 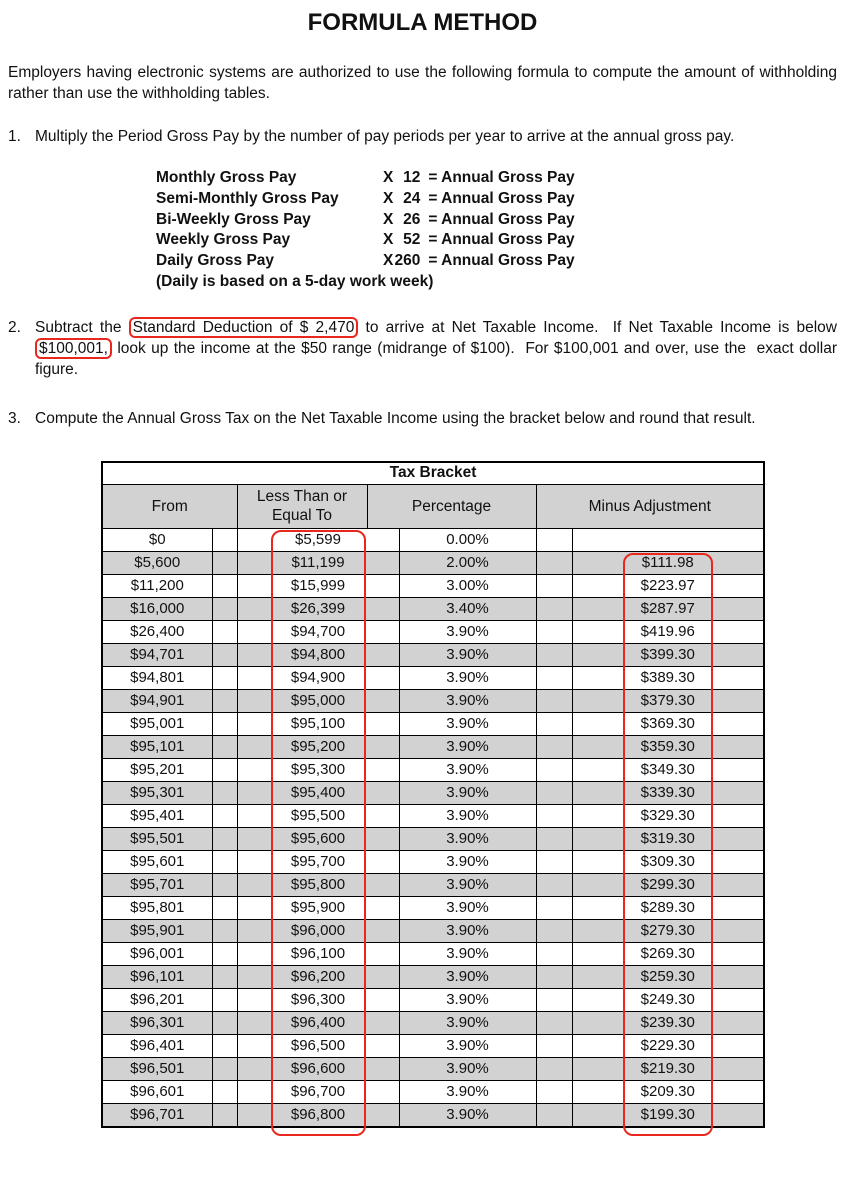 What do you see at coordinates (157, 539) in the screenshot?
I see `cell-from: $0` at bounding box center [157, 539].